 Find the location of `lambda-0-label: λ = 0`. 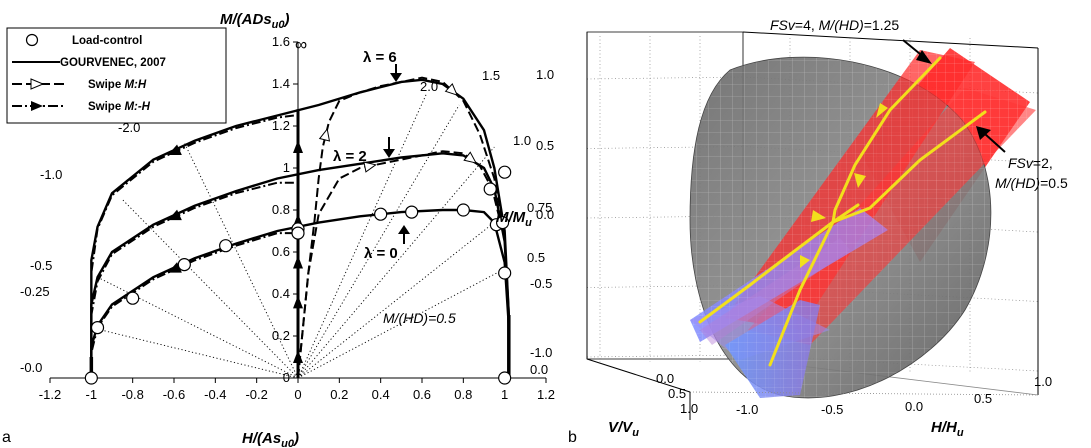

lambda-0-label: λ = 0 is located at coordinates (381, 253).